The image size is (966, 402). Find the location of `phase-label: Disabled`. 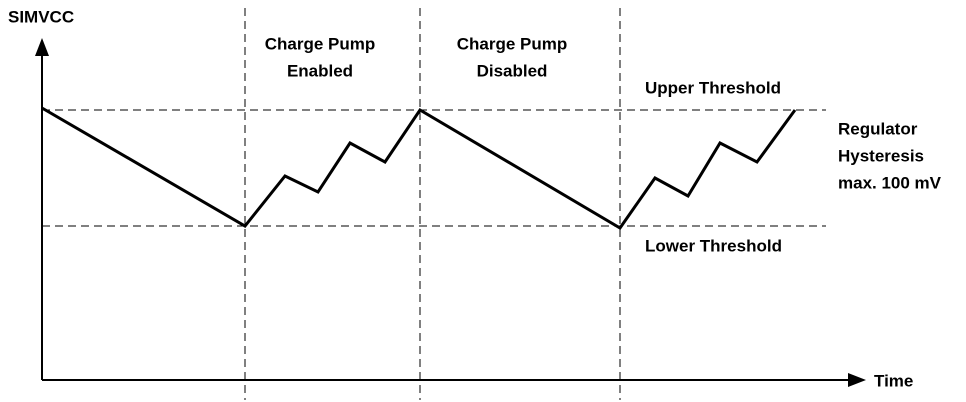

phase-label: Disabled is located at coordinates (512, 70).